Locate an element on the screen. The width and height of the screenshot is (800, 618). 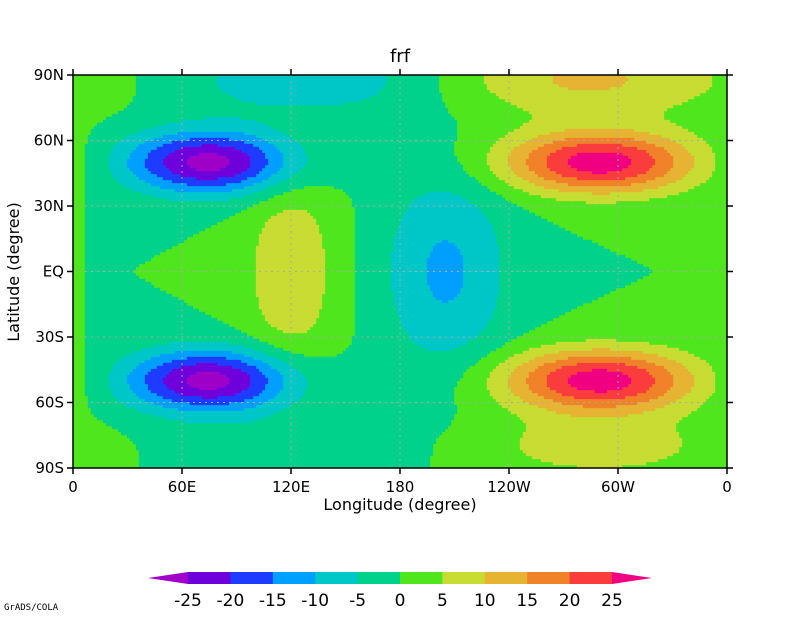
y-tick-label: 30N is located at coordinates (49, 206).